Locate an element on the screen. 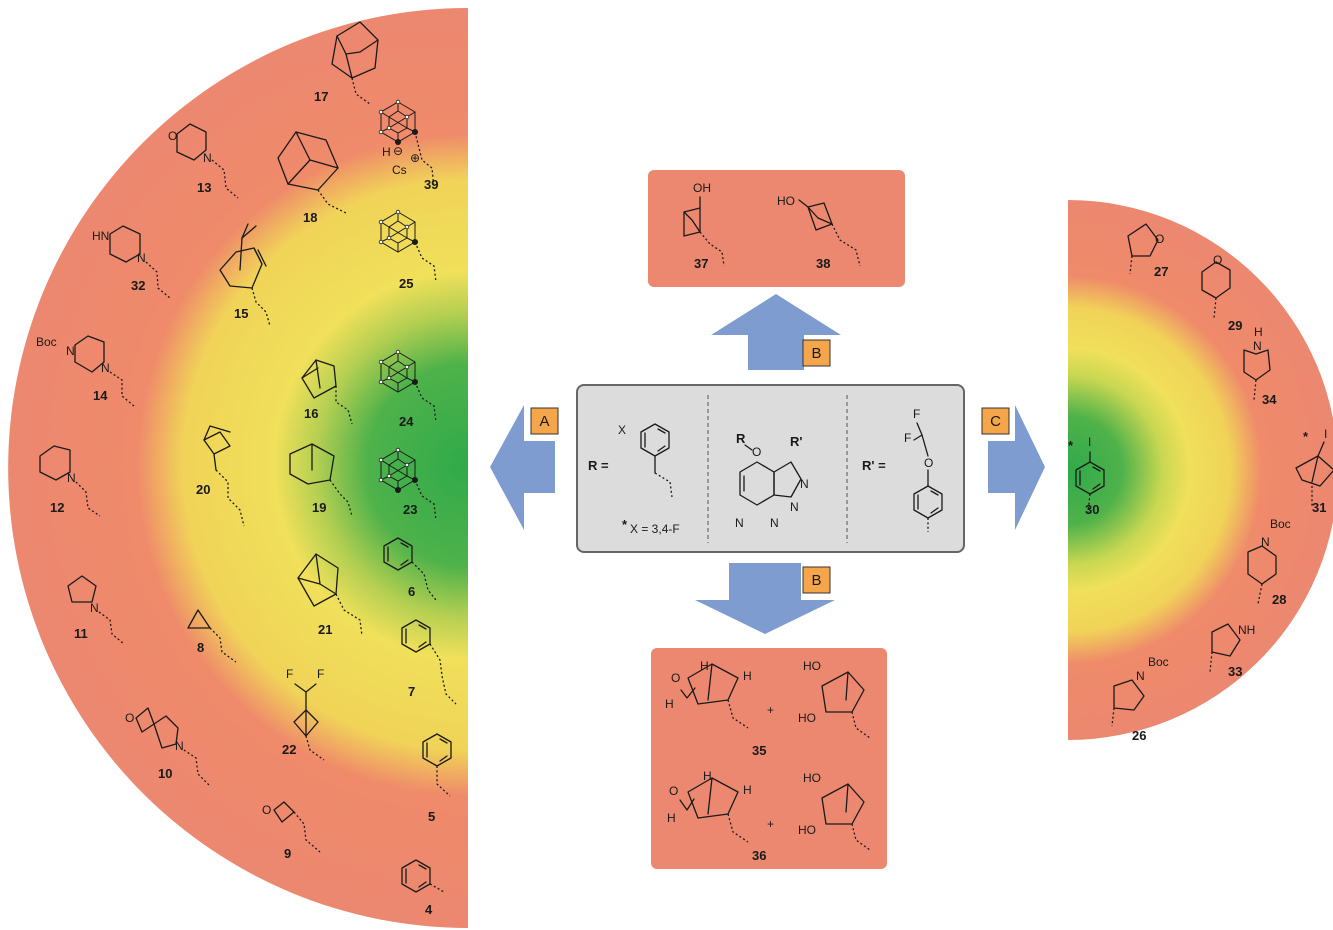 Image resolution: width=1333 pixels, height=930 pixels. svg-text: R = is located at coordinates (598, 465).